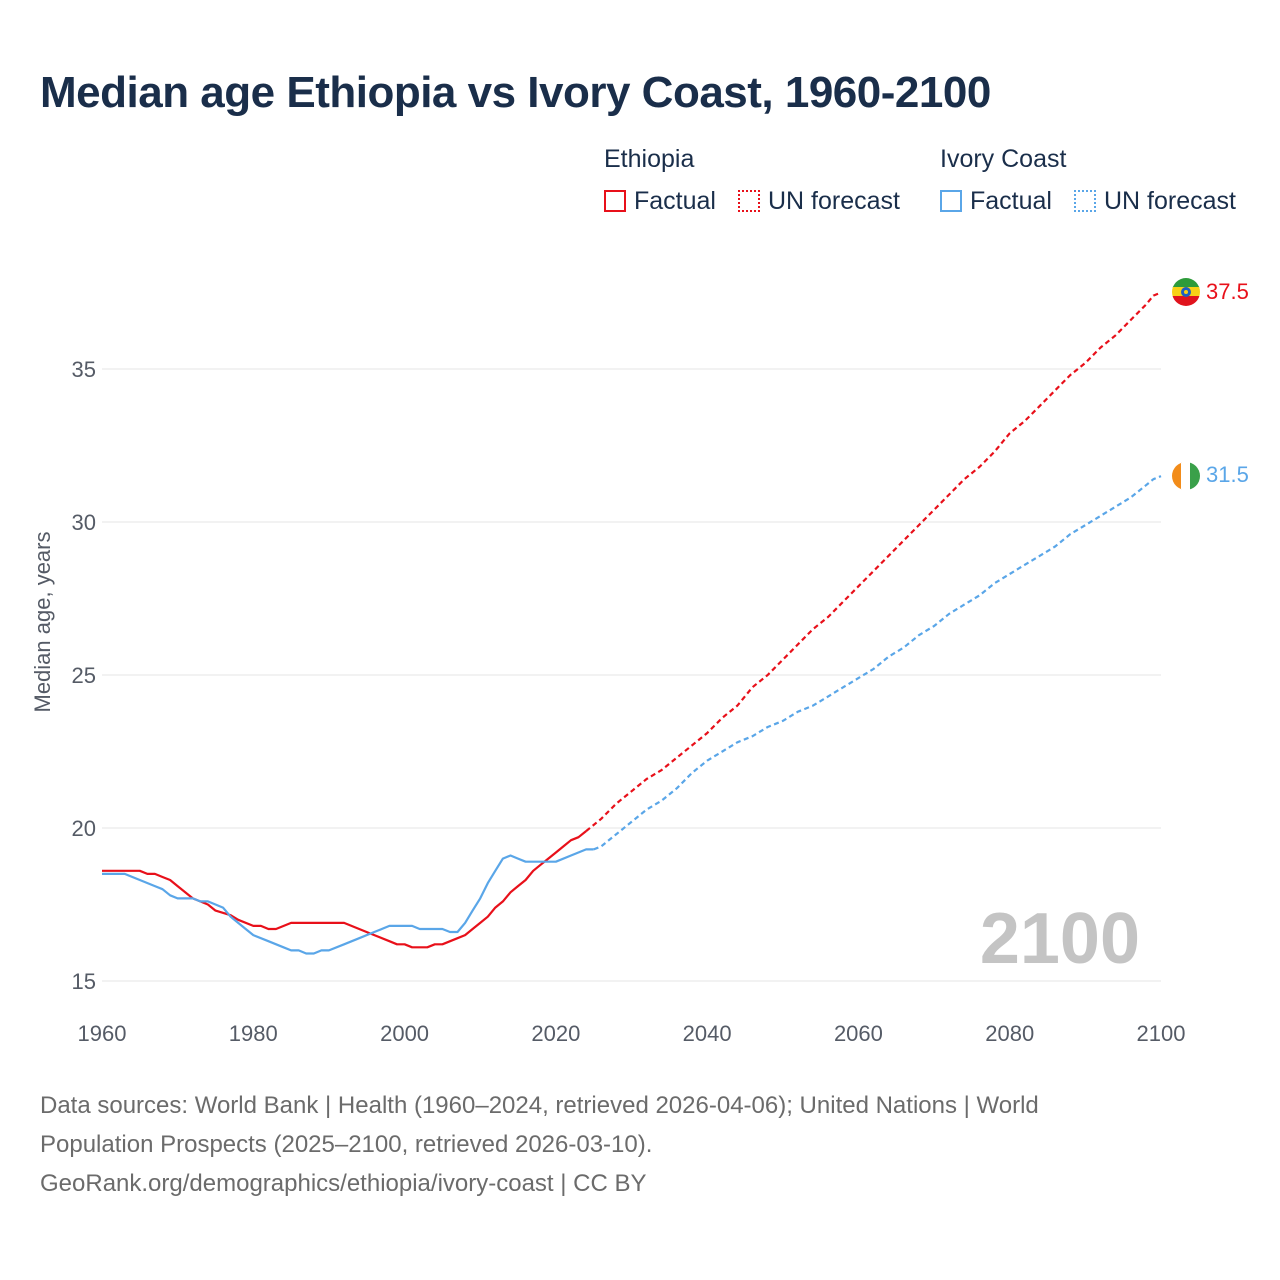 The image size is (1280, 1280). What do you see at coordinates (1170, 200) in the screenshot?
I see `legend-ivory-coast-forecast-label: UN forecast` at bounding box center [1170, 200].